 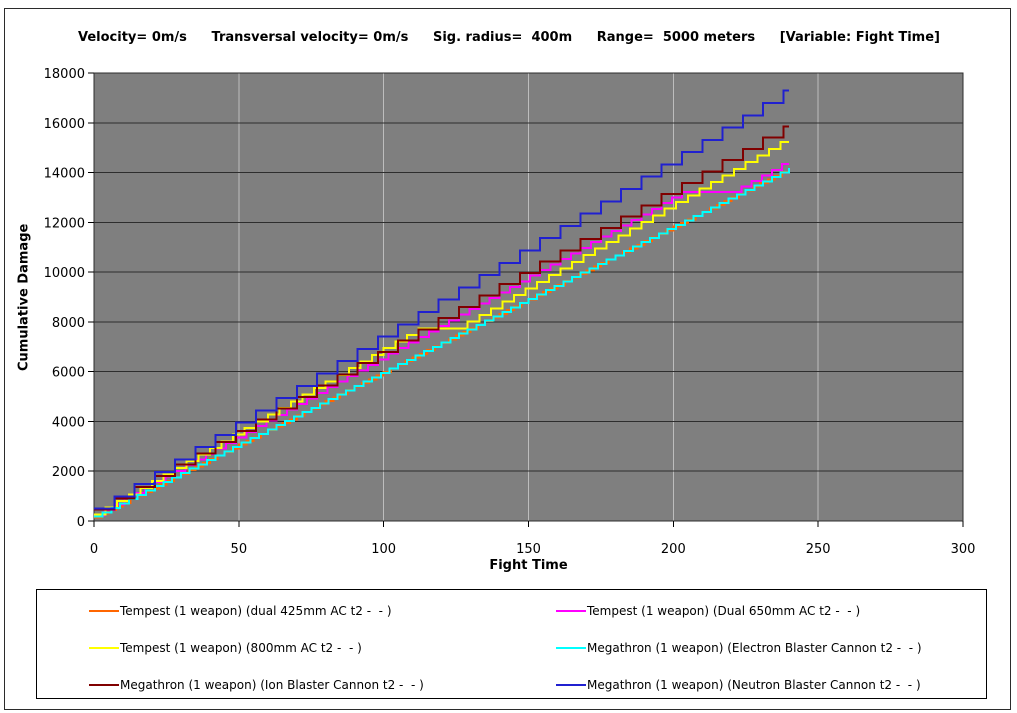 I want to click on y-axis-title: Cumulative Damage, so click(x=24, y=297).